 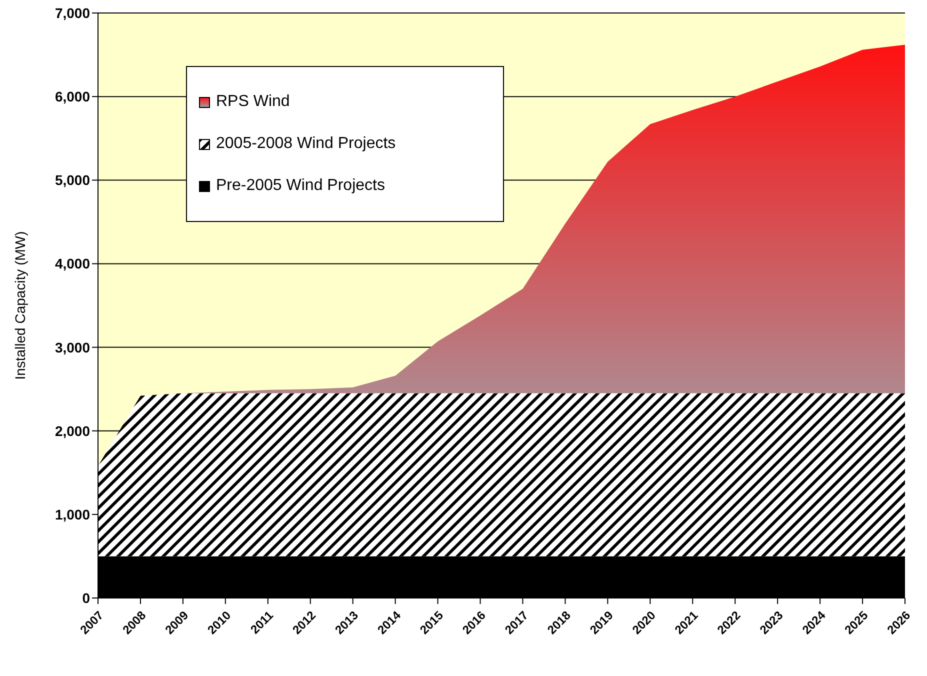 What do you see at coordinates (20, 305) in the screenshot?
I see `y-axis-title: Installed Capacity (MW)` at bounding box center [20, 305].